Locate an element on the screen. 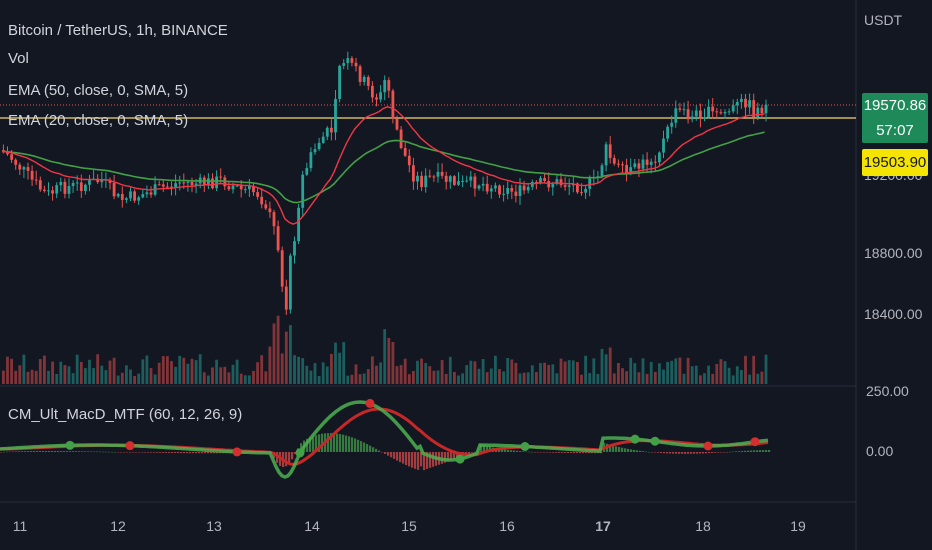  ema50-legend: EMA (50, close, 0, SMA, 5) is located at coordinates (98, 90).